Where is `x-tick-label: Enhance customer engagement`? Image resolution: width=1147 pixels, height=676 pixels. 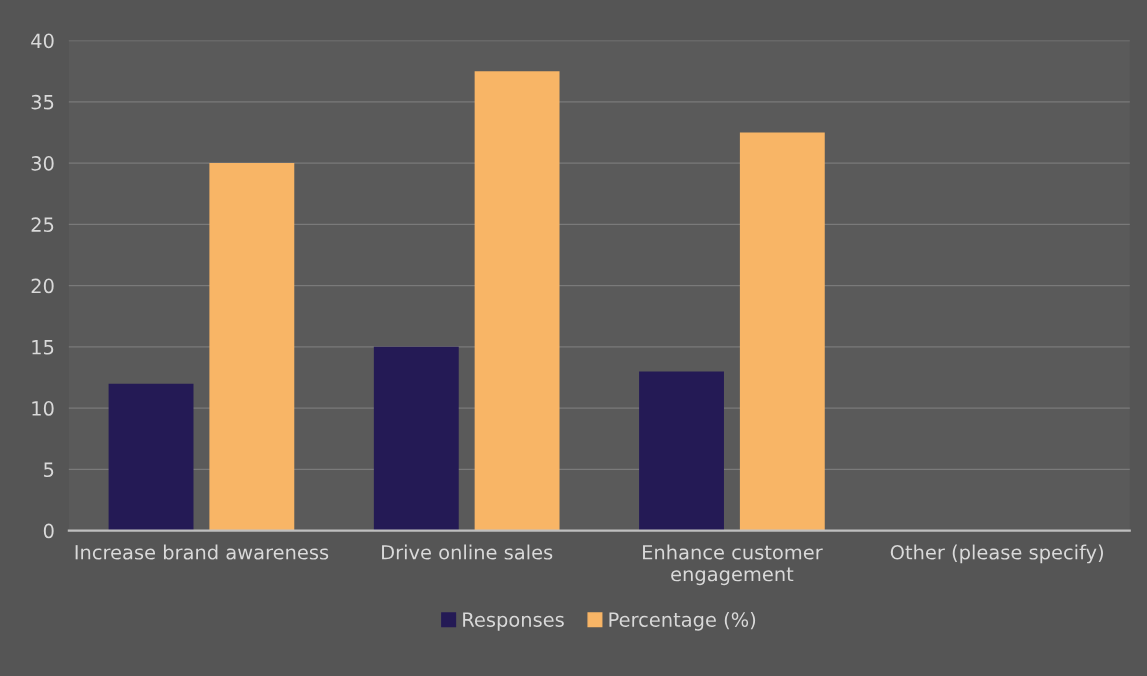
x-tick-label: Enhance customer engagement is located at coordinates (733, 565).